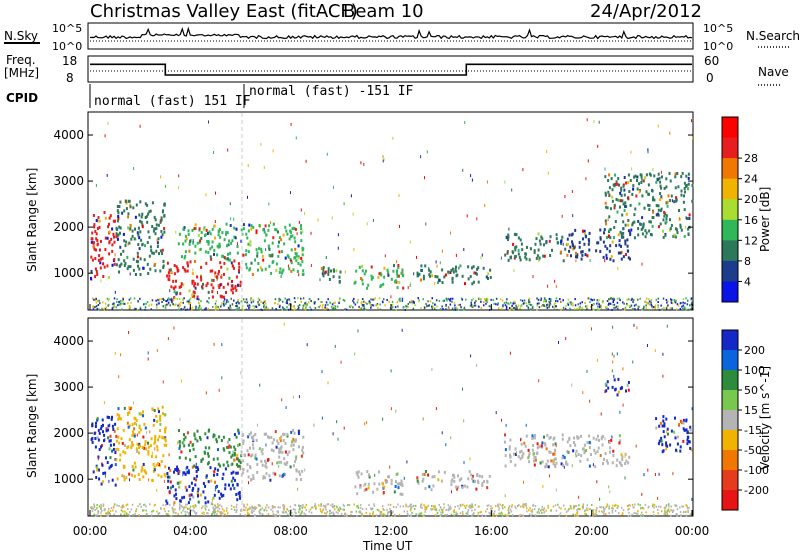 This screenshot has height=558, width=800. Describe the element at coordinates (730, 420) in the screenshot. I see `colorbar-swatch` at that location.